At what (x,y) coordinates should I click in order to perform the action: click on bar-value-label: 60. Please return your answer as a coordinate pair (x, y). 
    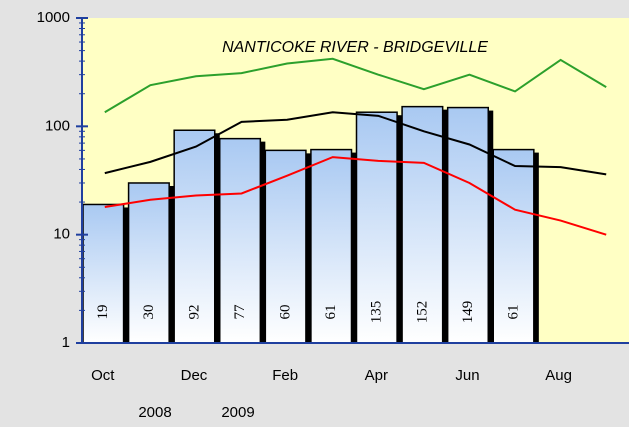
    Looking at the image, I should click on (286, 312).